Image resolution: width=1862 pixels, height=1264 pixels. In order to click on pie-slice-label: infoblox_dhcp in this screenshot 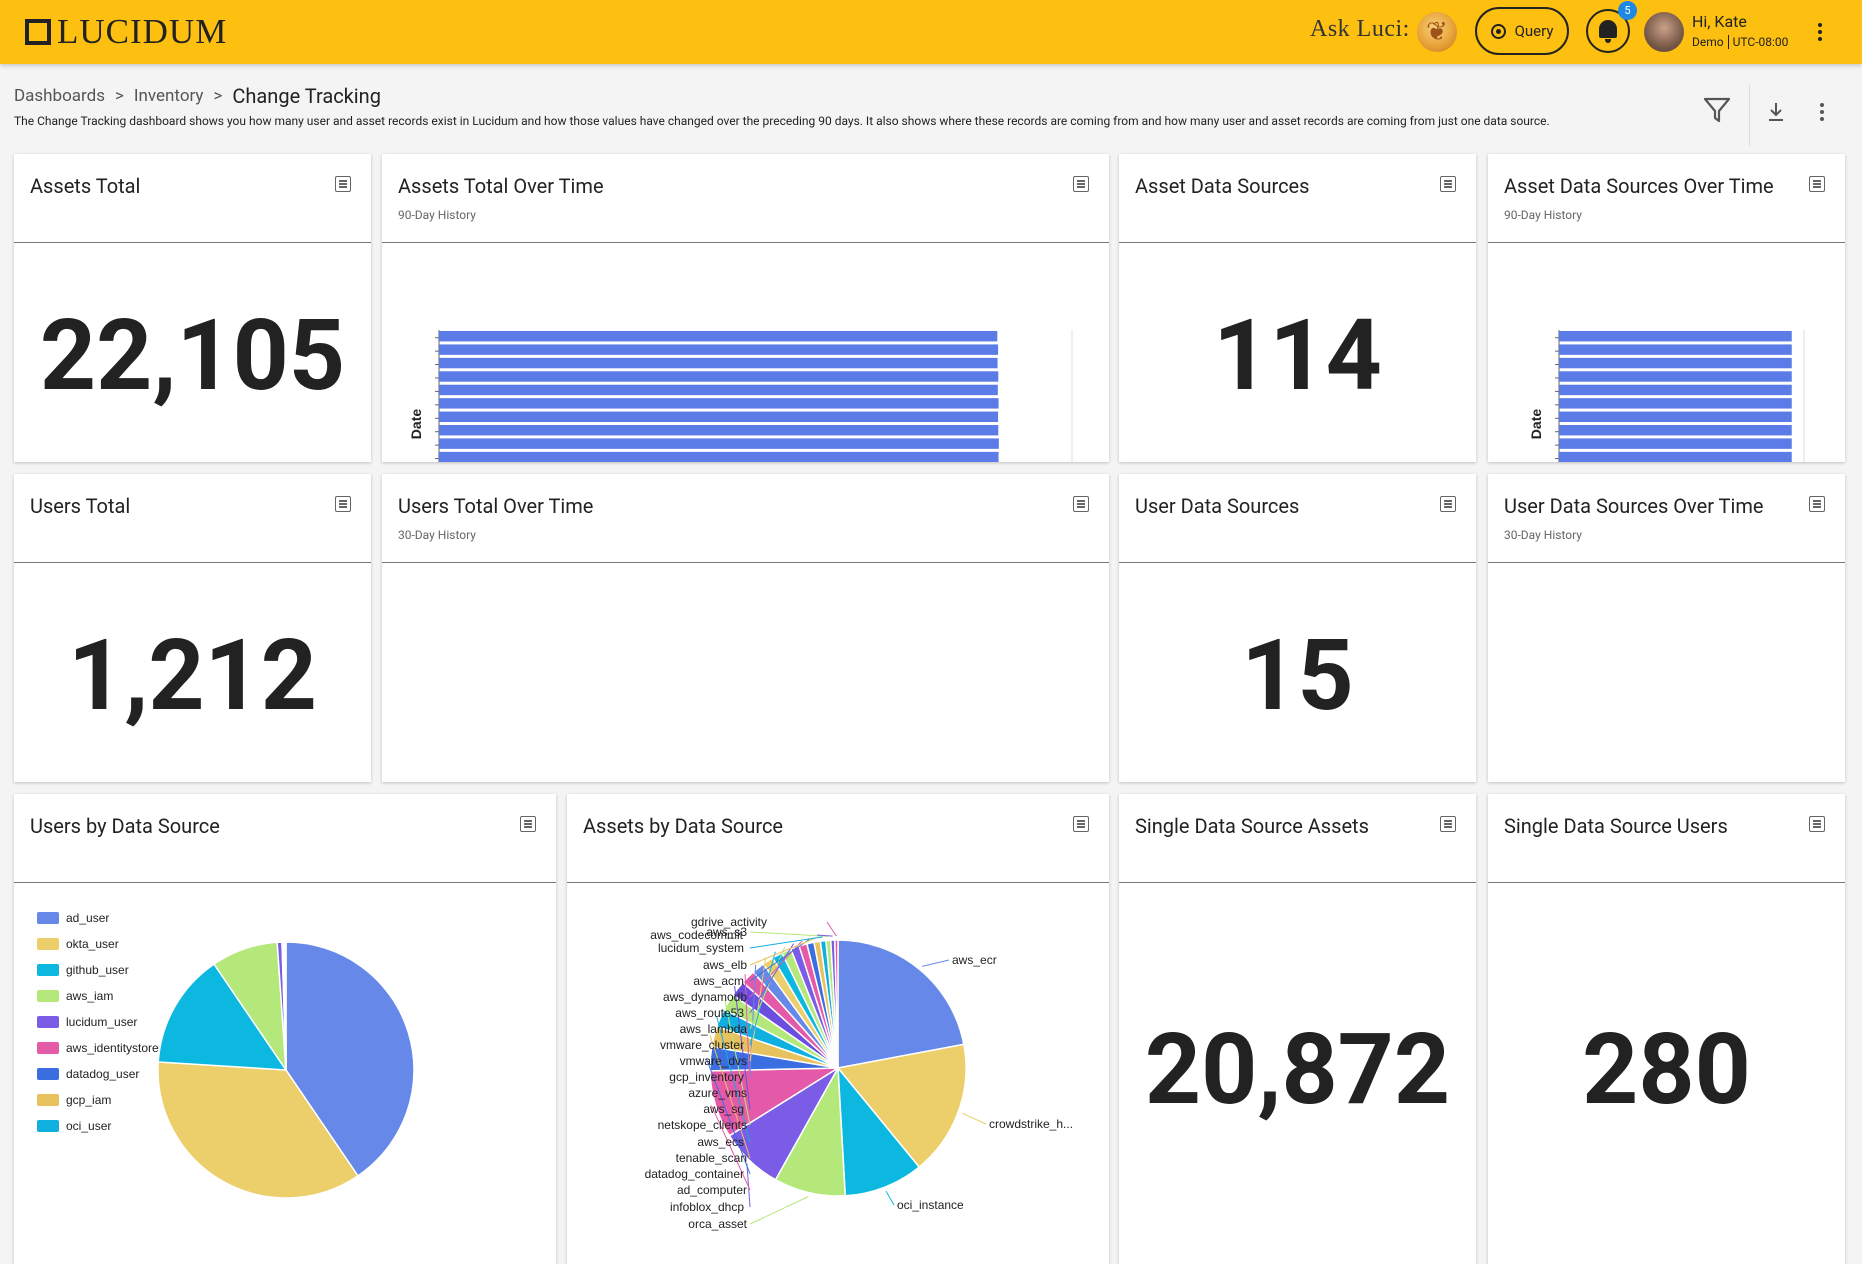, I will do `click(707, 1207)`.